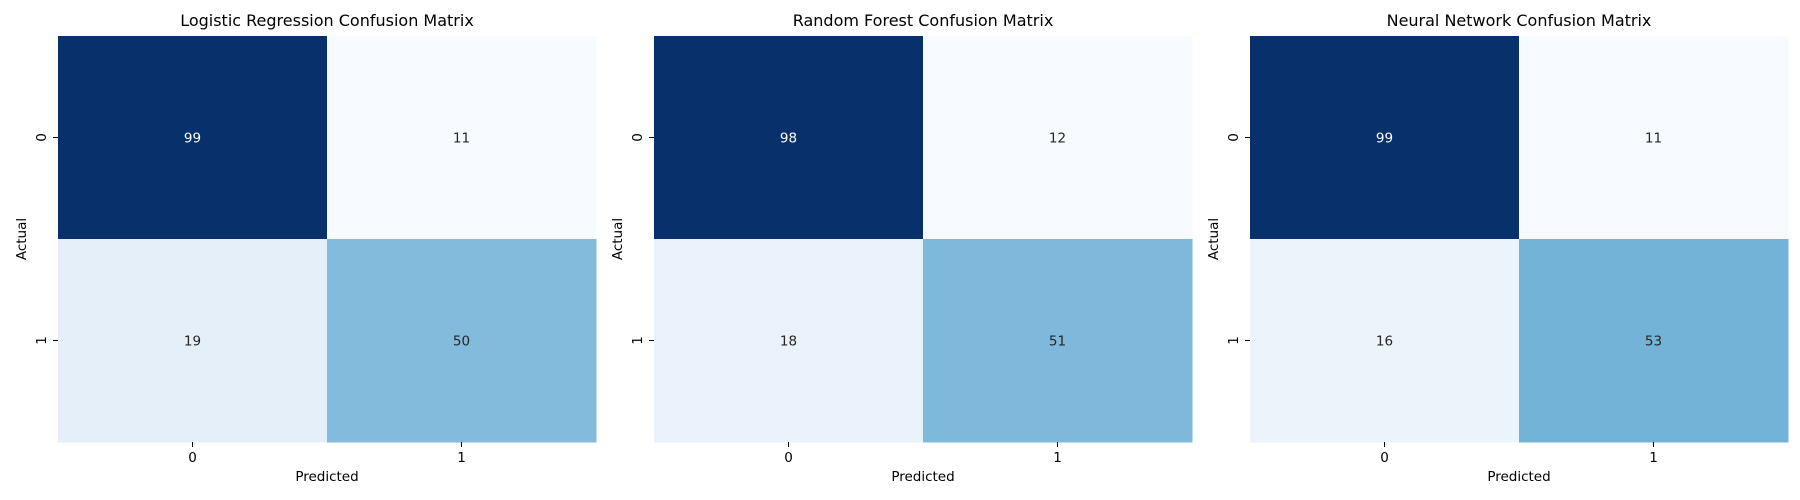 The image size is (1800, 500). I want to click on chart-title: Random Forest Confusion Matrix, so click(923, 20).